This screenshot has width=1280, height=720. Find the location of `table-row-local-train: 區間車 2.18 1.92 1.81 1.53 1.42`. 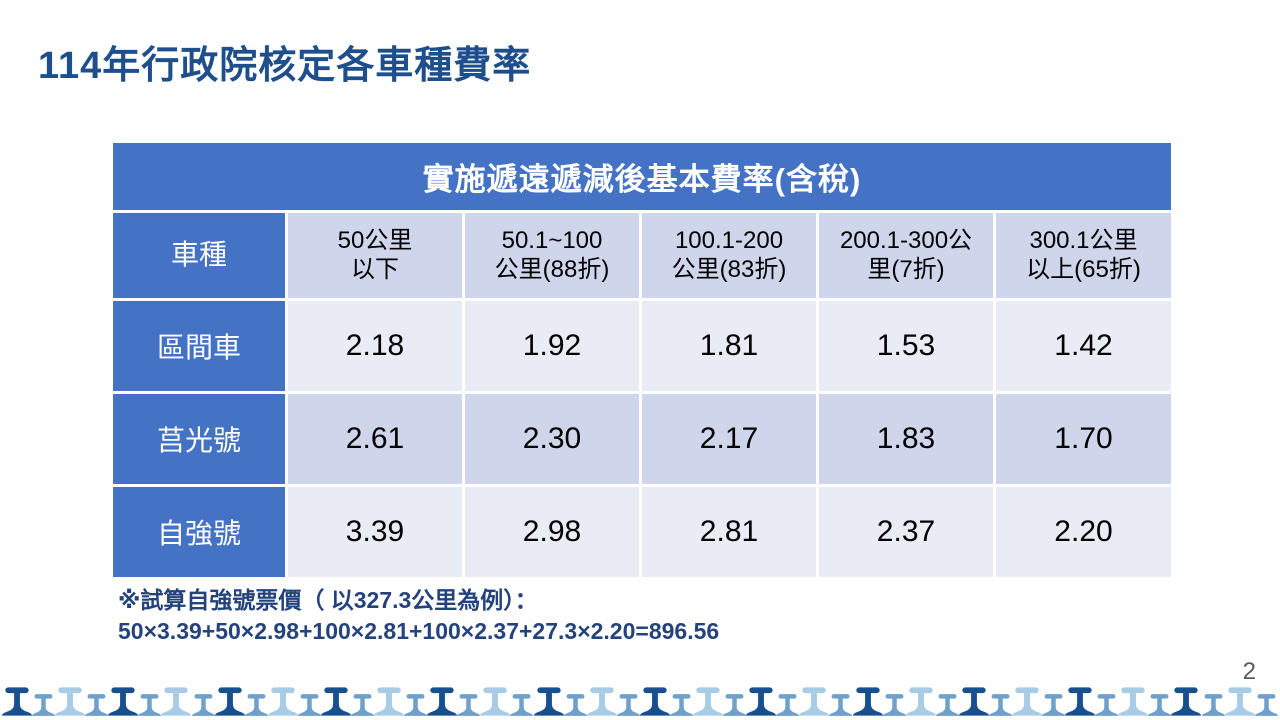

table-row-local-train: 區間車 2.18 1.92 1.81 1.53 1.42 is located at coordinates (642, 346).